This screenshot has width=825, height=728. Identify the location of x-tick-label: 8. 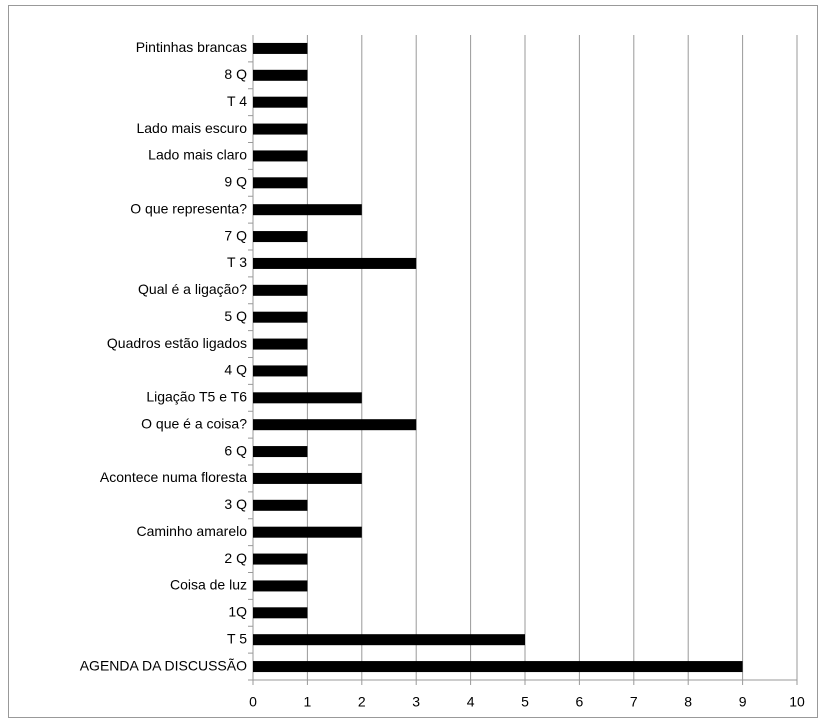
(688, 702).